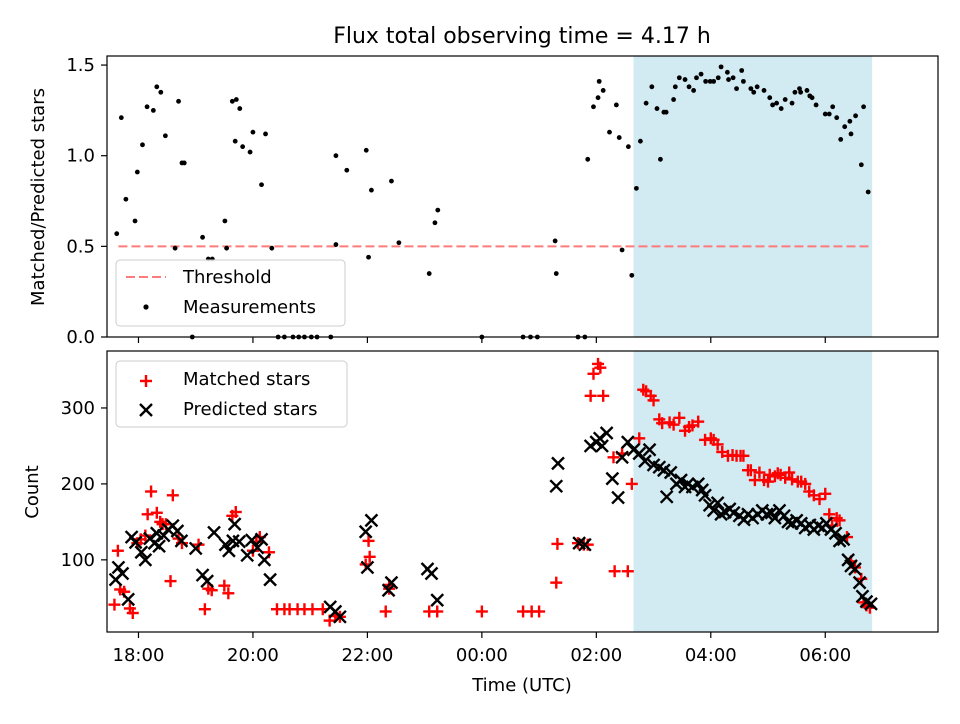  Describe the element at coordinates (78, 484) in the screenshot. I see `y-tick-label: 200` at that location.